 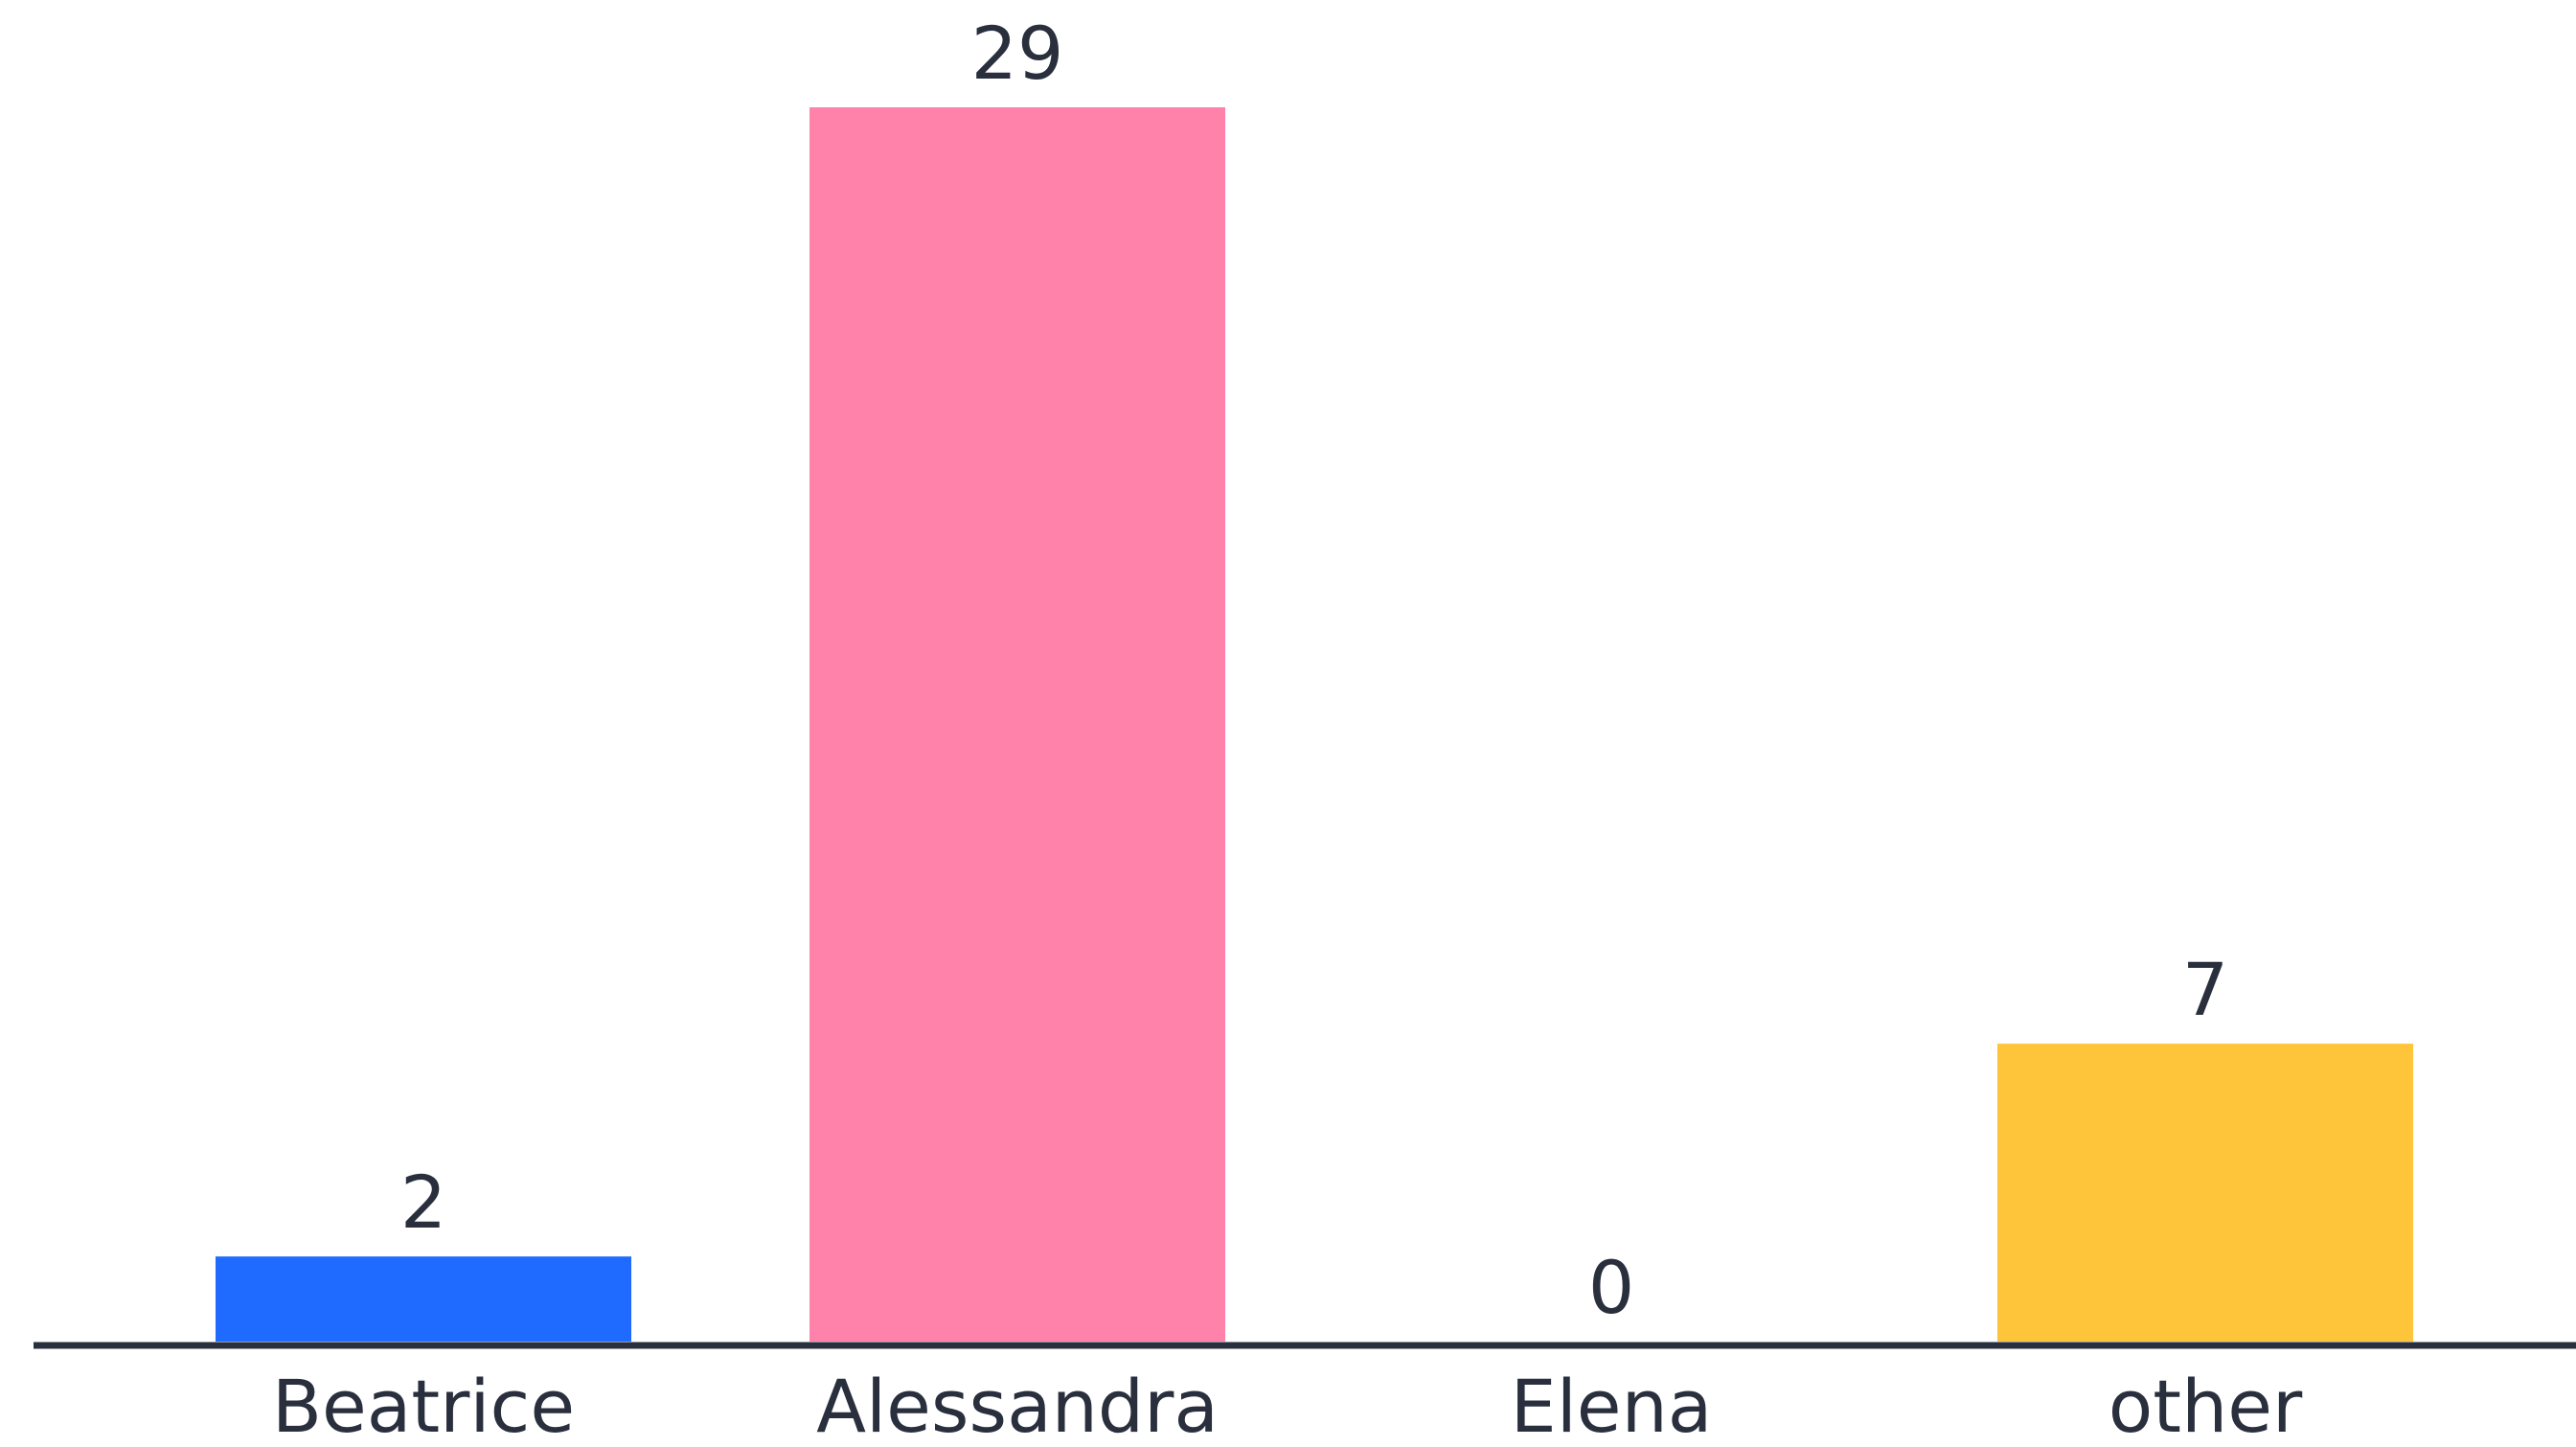 I want to click on category-label-beatrice: Beatrice, so click(x=423, y=1405).